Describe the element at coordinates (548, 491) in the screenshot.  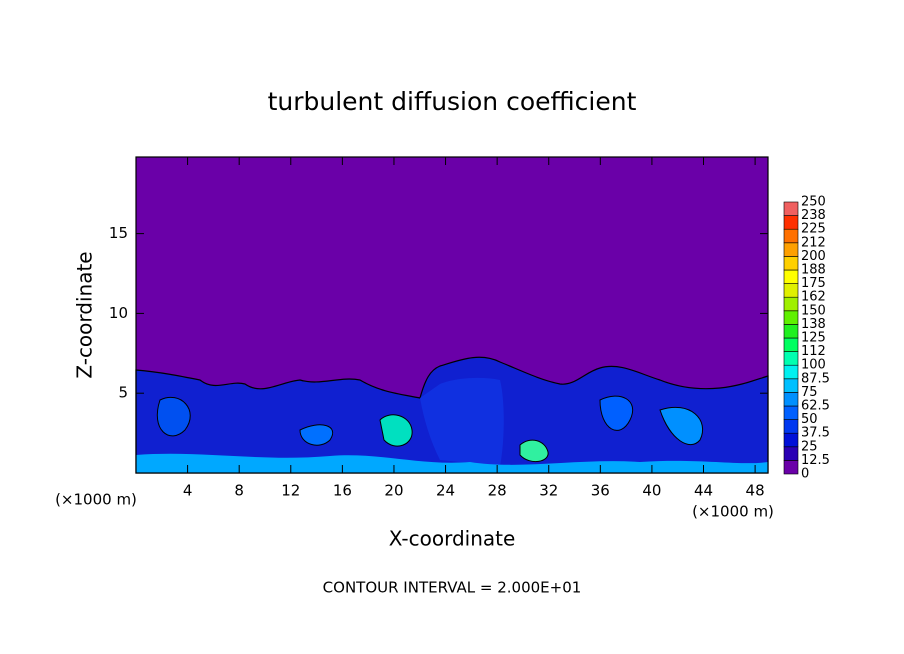
I see `x-tick-label: 32` at that location.